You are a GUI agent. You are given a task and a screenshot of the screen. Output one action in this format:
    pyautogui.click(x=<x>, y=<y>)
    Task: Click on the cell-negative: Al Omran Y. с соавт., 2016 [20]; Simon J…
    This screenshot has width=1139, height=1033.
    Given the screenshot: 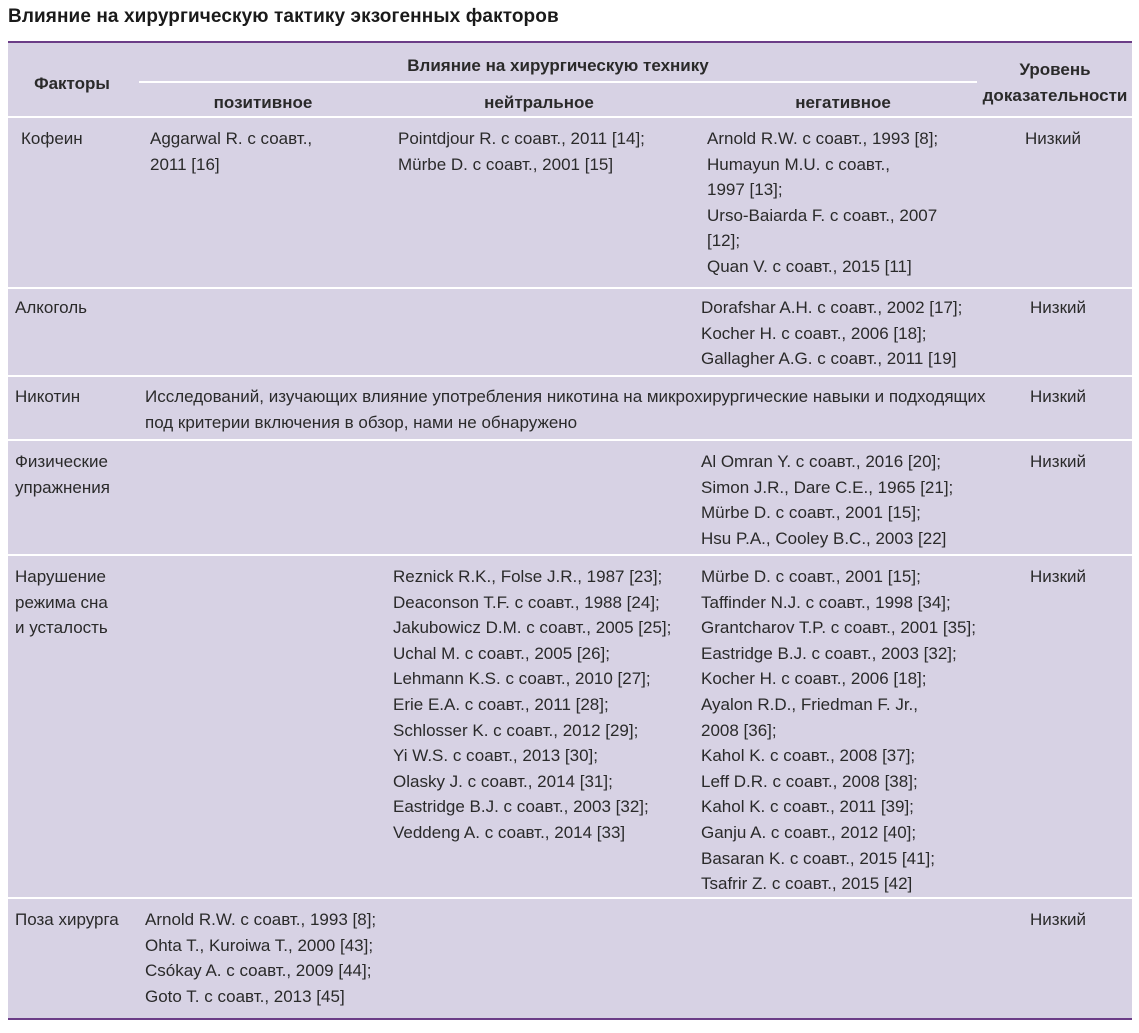 What is the action you would take?
    pyautogui.click(x=827, y=500)
    